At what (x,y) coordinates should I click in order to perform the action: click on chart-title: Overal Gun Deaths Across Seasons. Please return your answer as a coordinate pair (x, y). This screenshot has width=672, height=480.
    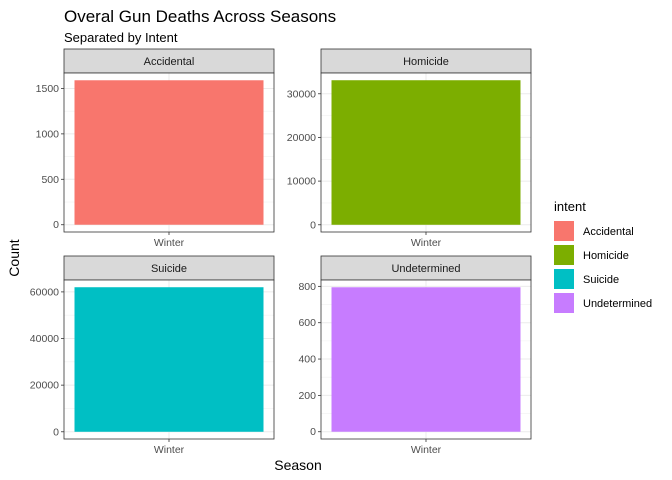
    Looking at the image, I should click on (200, 16).